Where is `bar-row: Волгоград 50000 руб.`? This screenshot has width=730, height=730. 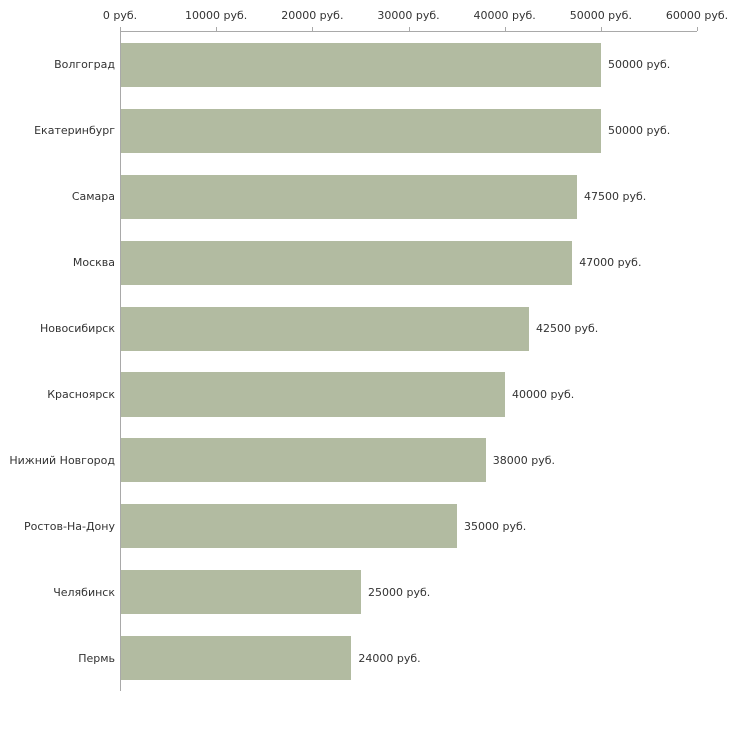 bar-row: Волгоград 50000 руб. is located at coordinates (375, 65).